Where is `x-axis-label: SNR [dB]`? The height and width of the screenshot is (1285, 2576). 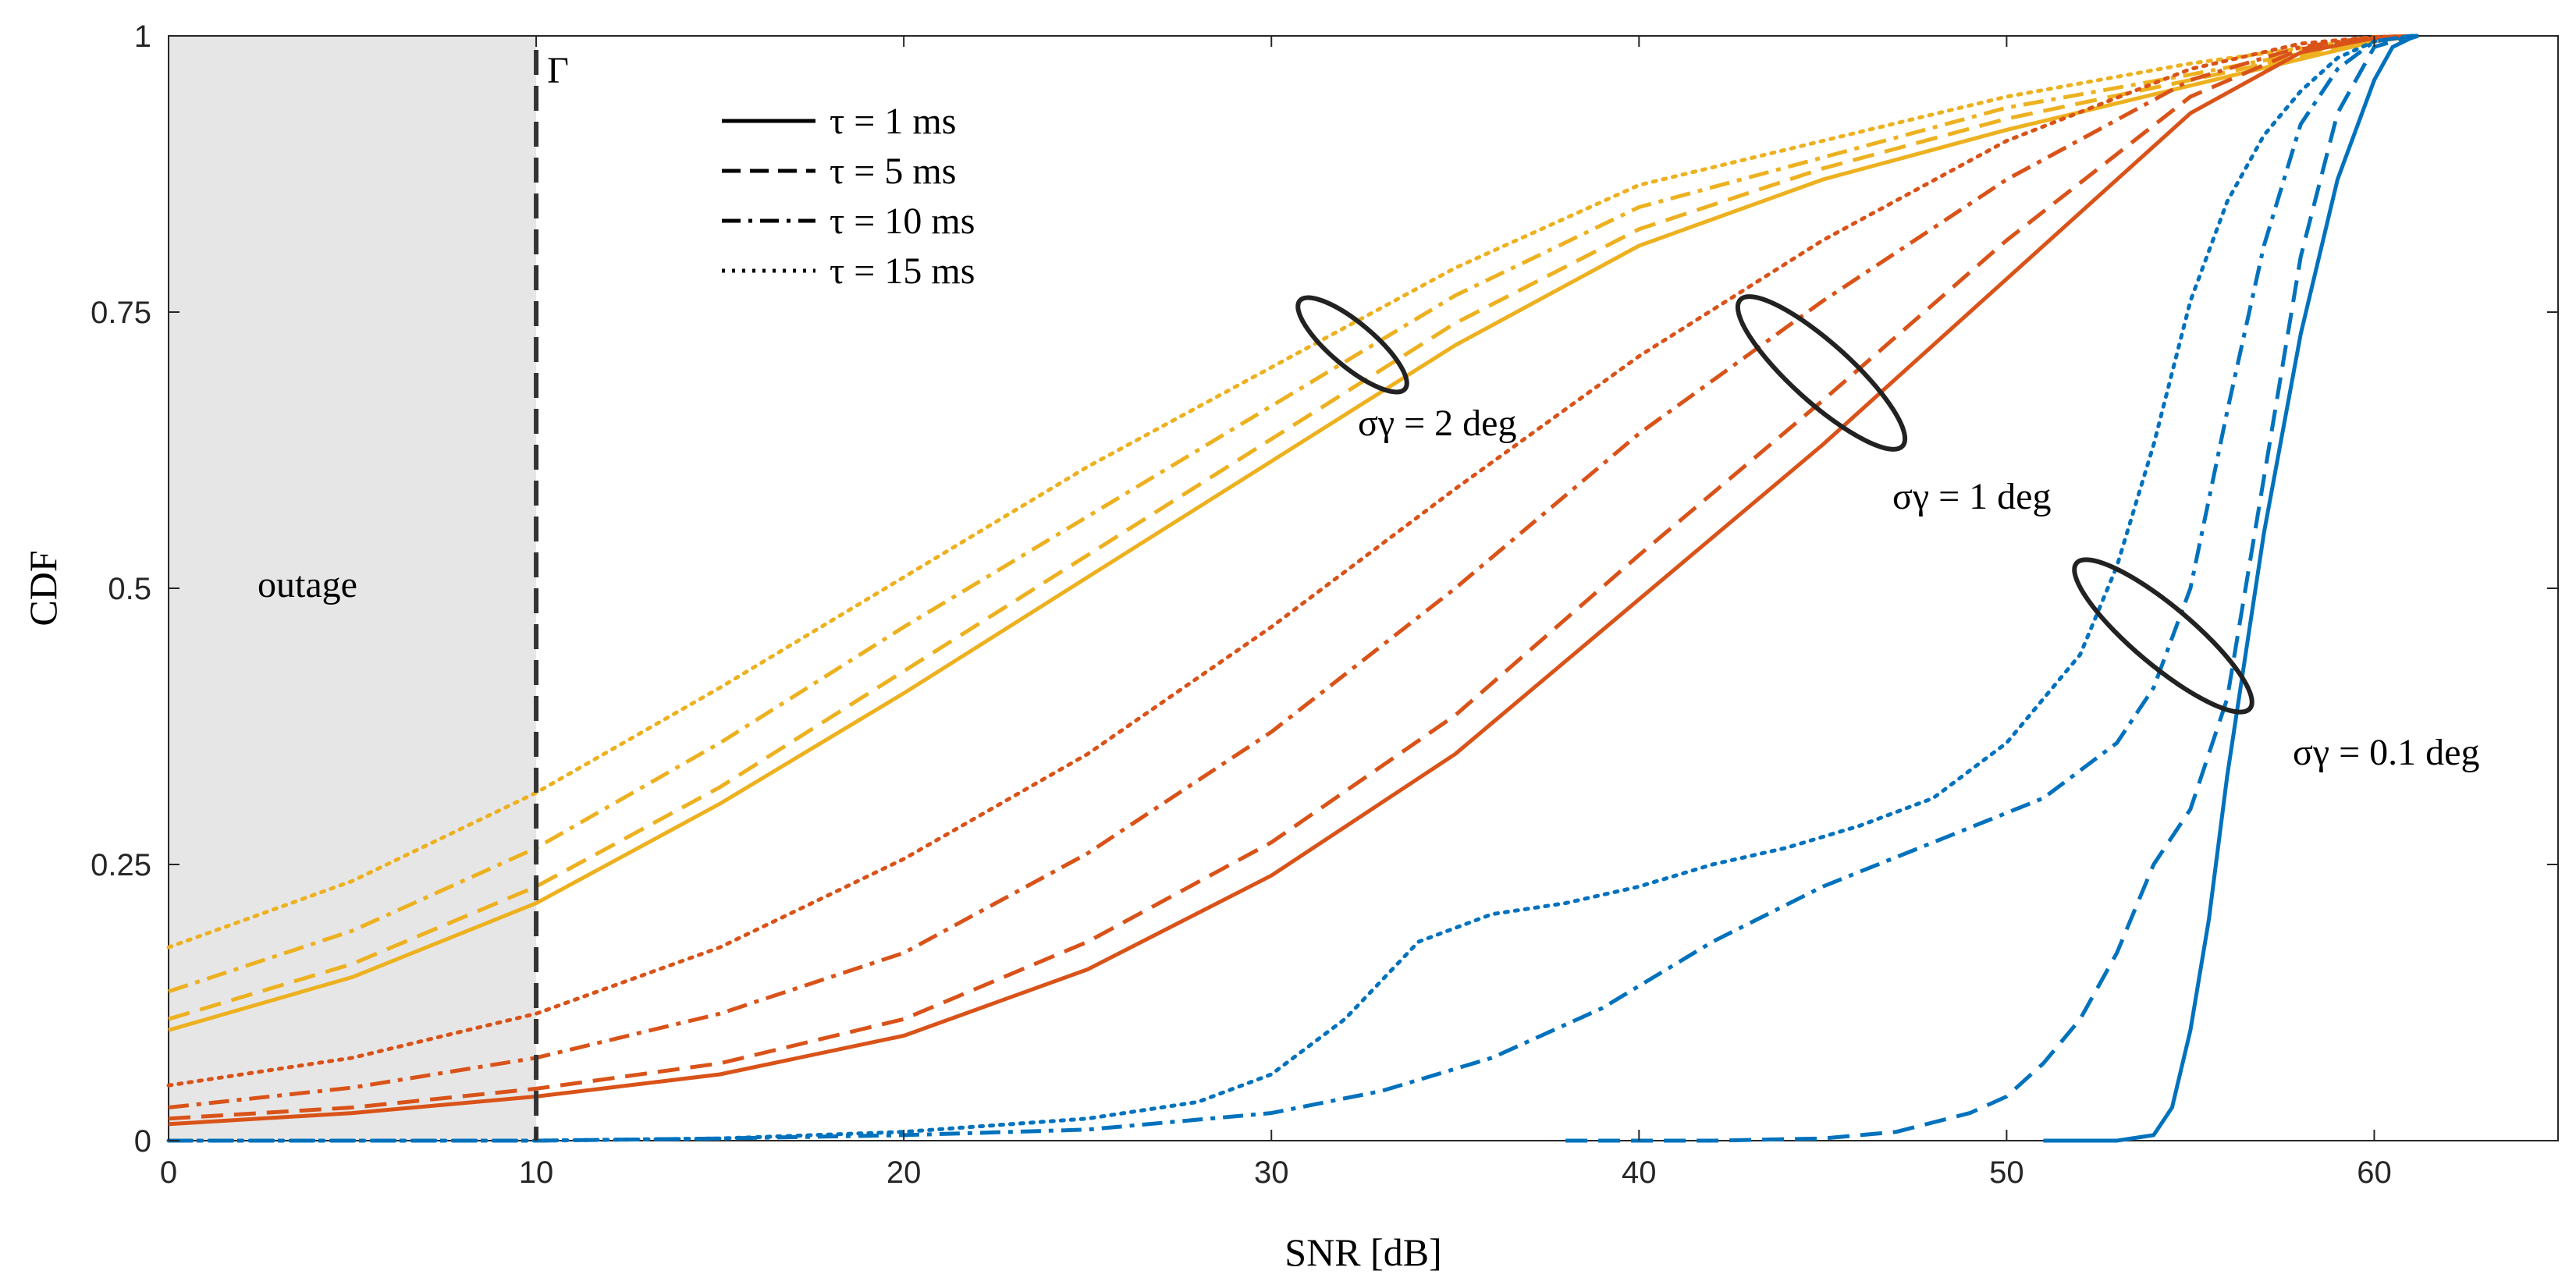 x-axis-label: SNR [dB] is located at coordinates (1363, 1252).